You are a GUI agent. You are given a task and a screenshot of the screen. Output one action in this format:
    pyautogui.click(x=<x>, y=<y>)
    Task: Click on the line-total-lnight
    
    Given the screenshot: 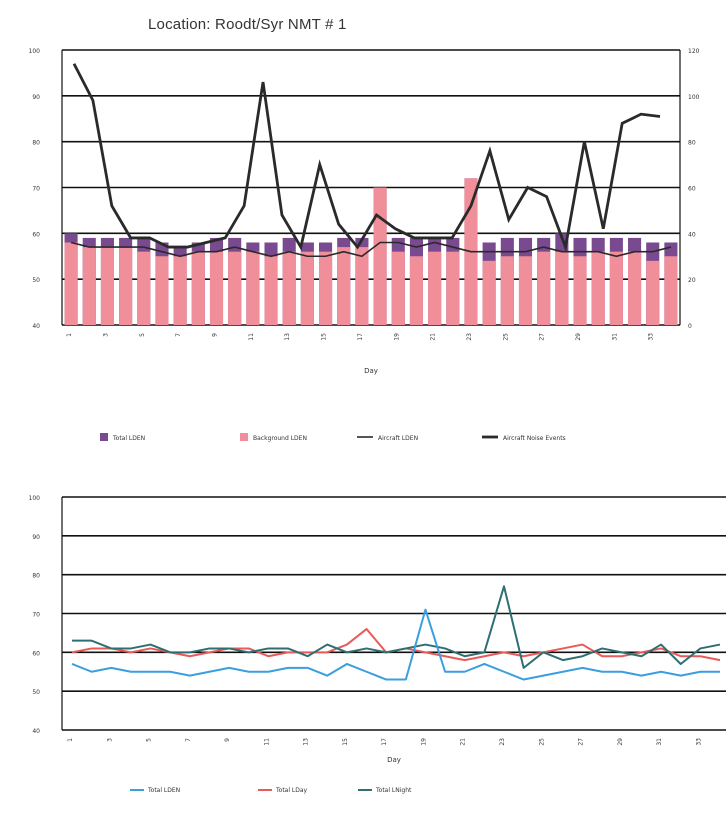 What is the action you would take?
    pyautogui.click(x=396, y=627)
    